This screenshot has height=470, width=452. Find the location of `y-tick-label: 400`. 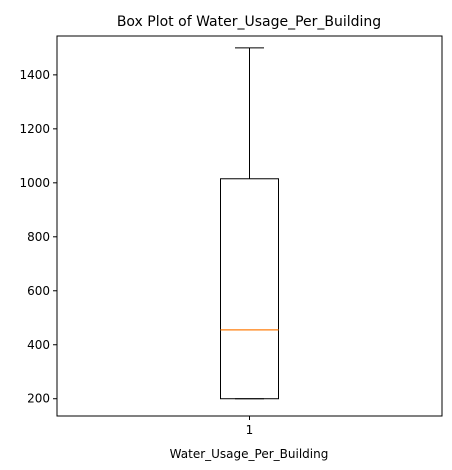

y-tick-label: 400 is located at coordinates (38, 345).